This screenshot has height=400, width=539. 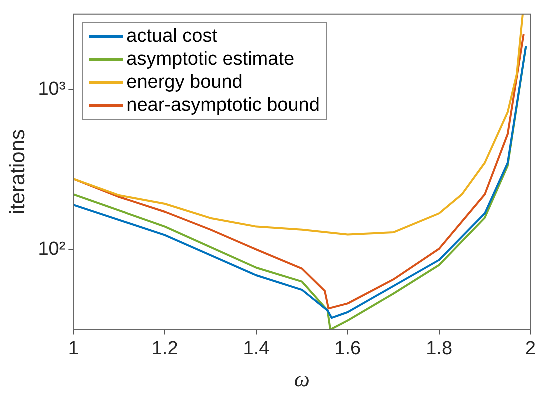 What do you see at coordinates (439, 349) in the screenshot?
I see `x-tick-label: 1.8` at bounding box center [439, 349].